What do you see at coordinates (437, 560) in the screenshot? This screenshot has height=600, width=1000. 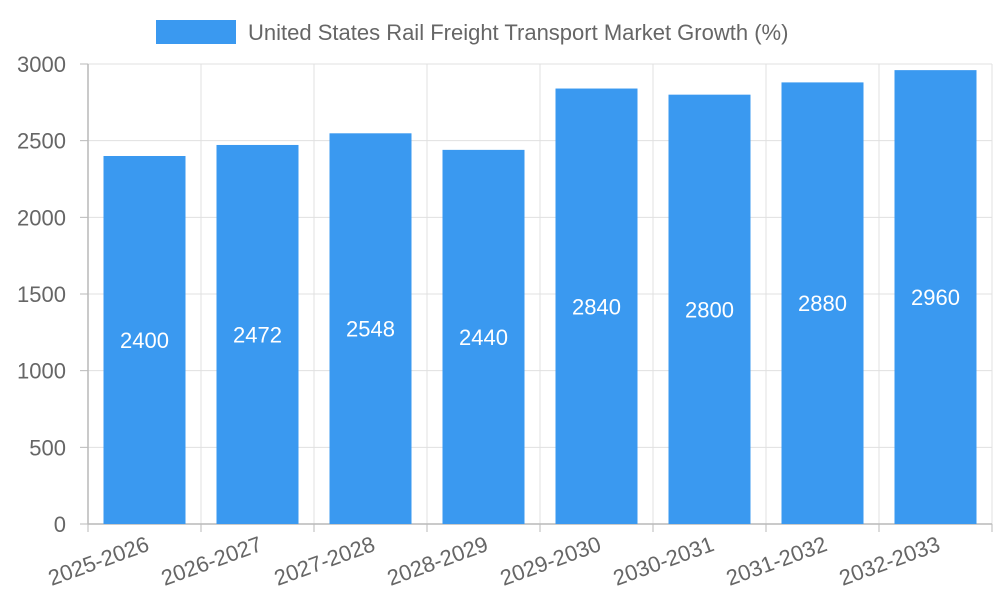 I see `x-tick-label: 2028-2029` at bounding box center [437, 560].